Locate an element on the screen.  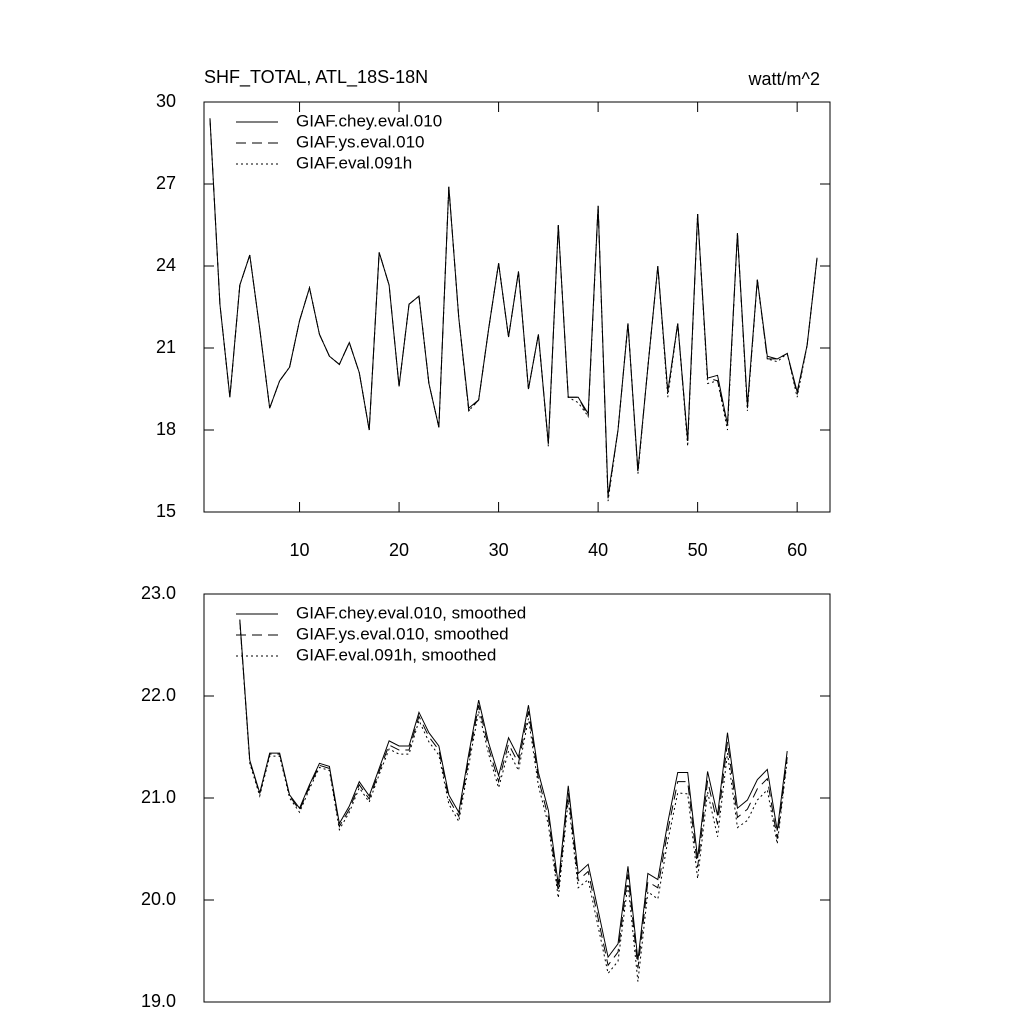
y-tick-label: 21.0 is located at coordinates (158, 797).